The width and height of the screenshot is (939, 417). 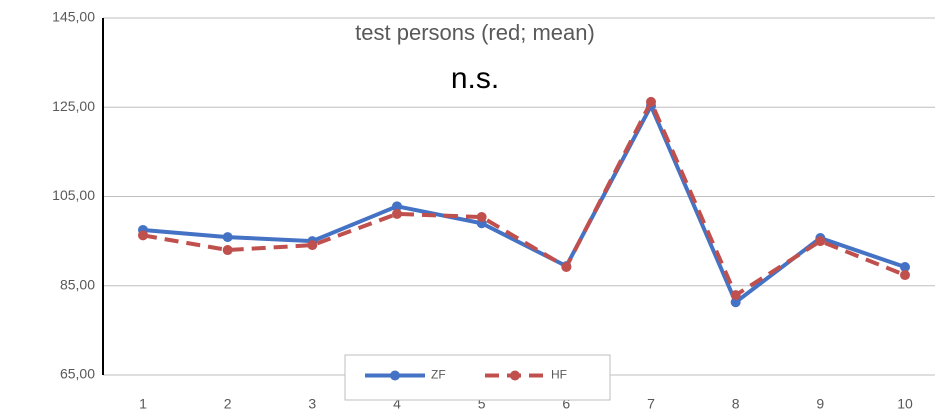 I want to click on x-tick-label: 10, so click(x=905, y=404).